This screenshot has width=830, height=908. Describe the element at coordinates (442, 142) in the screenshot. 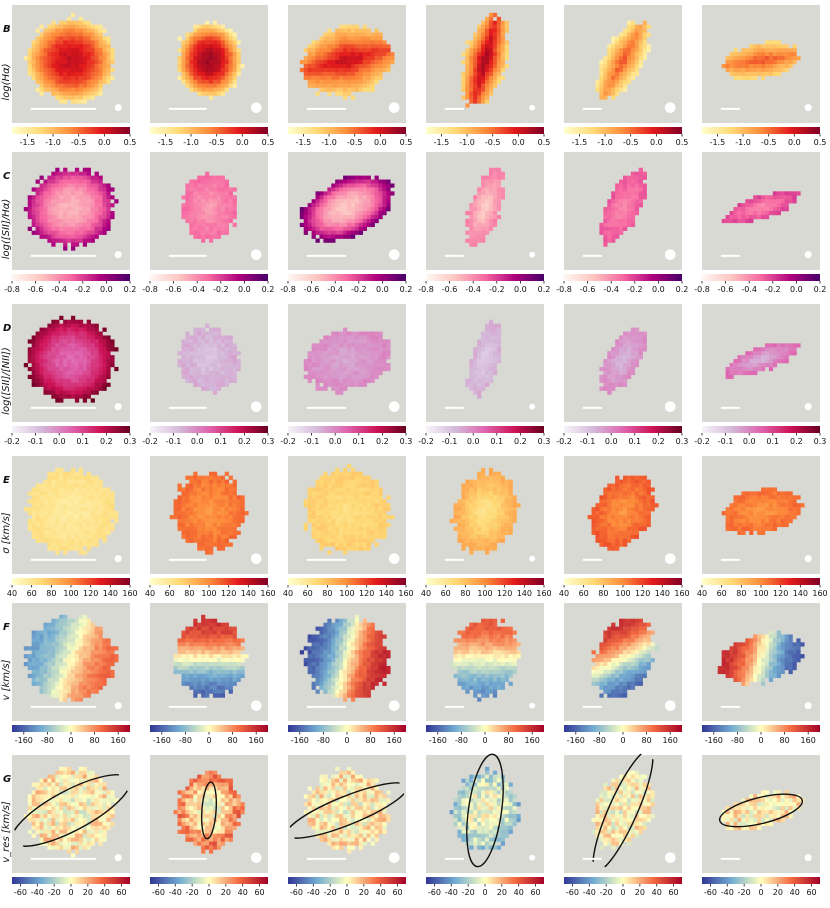

I see `colorbar-tick-label: -1.5` at that location.